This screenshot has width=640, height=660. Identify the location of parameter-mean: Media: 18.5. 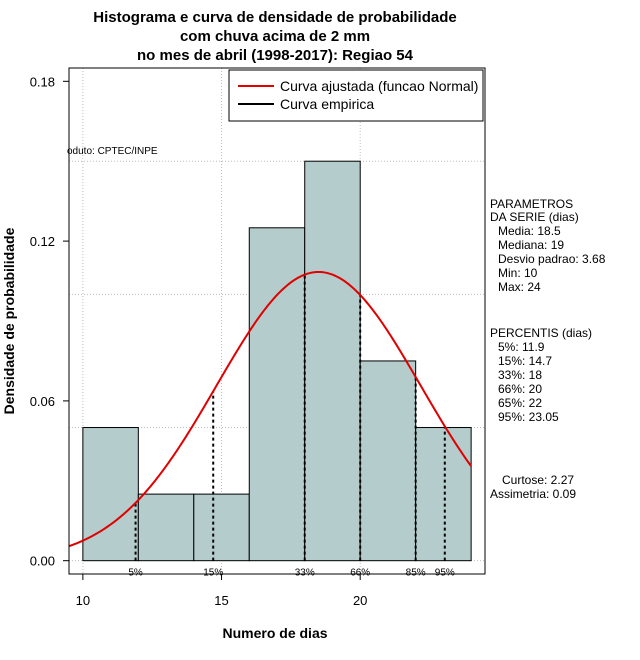
(529, 231).